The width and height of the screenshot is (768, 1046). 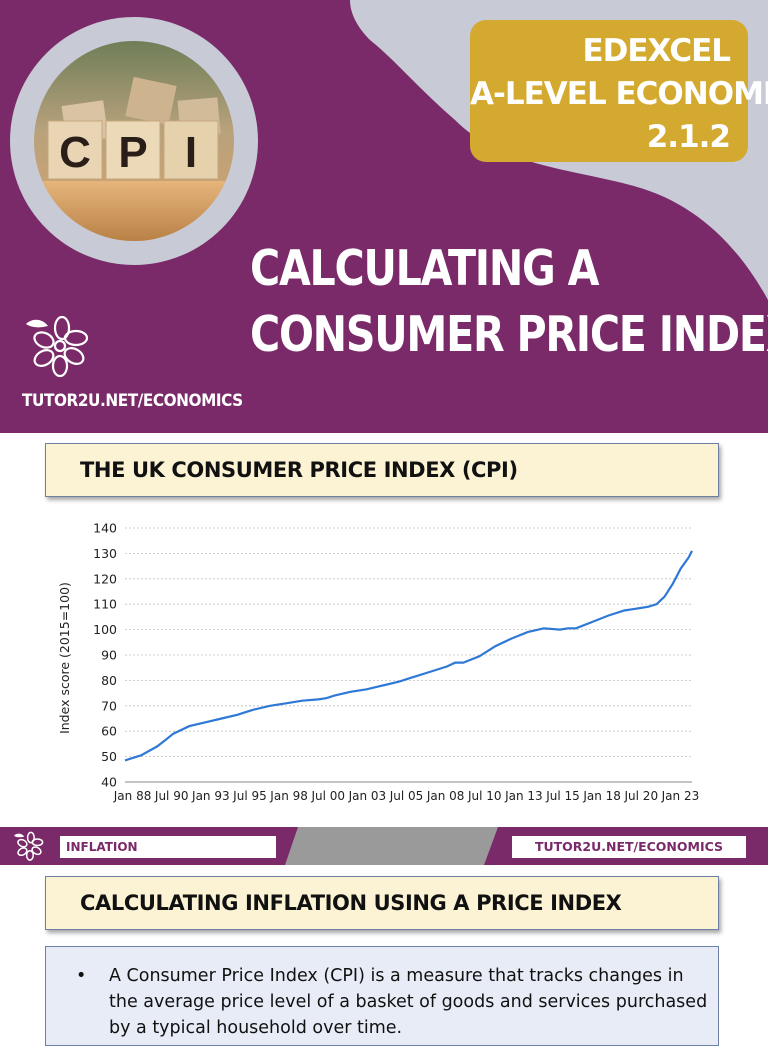 I want to click on photo-letter-c: C, so click(x=75, y=152).